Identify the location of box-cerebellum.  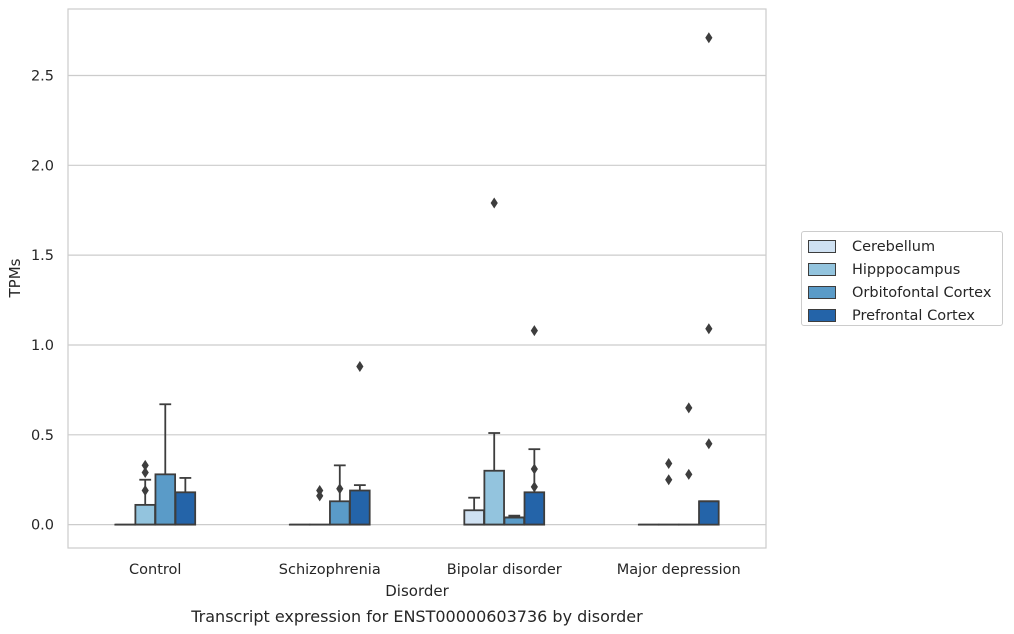
(474, 511).